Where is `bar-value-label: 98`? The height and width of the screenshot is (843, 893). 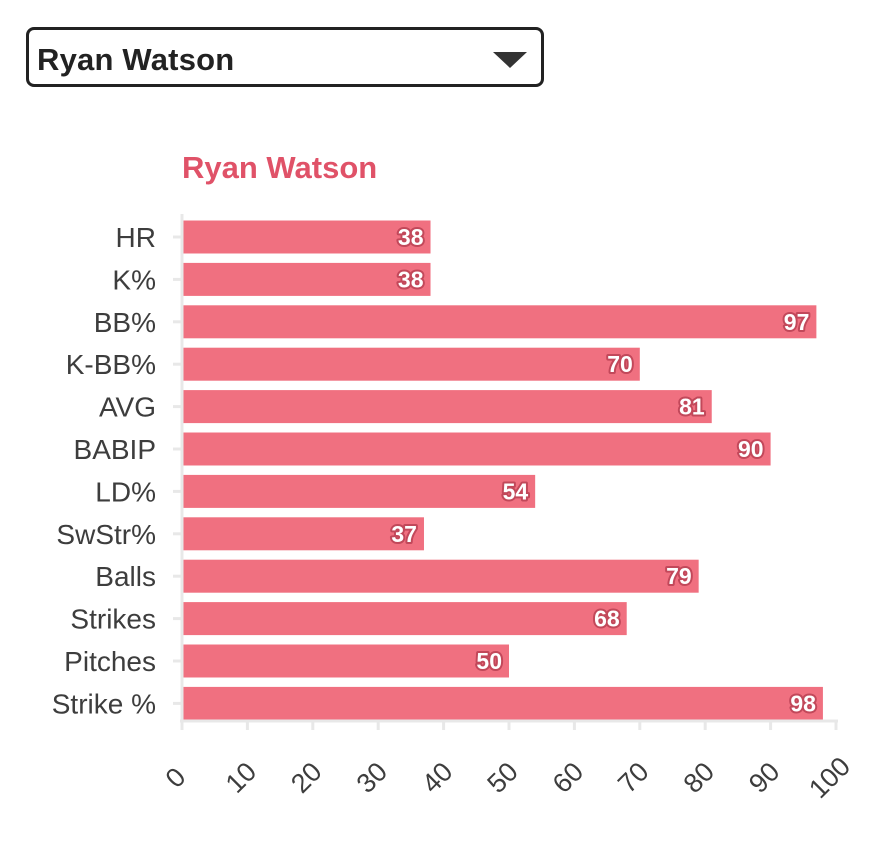 bar-value-label: 98 is located at coordinates (803, 703).